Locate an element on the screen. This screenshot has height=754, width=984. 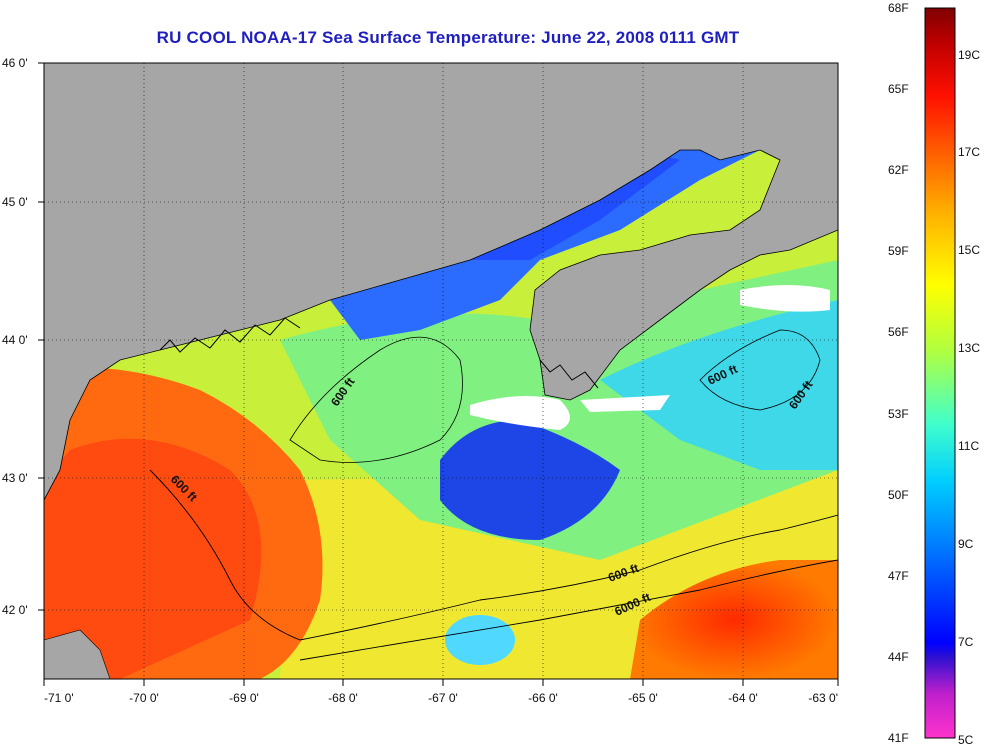
colorbar-label-c: 5C is located at coordinates (966, 740).